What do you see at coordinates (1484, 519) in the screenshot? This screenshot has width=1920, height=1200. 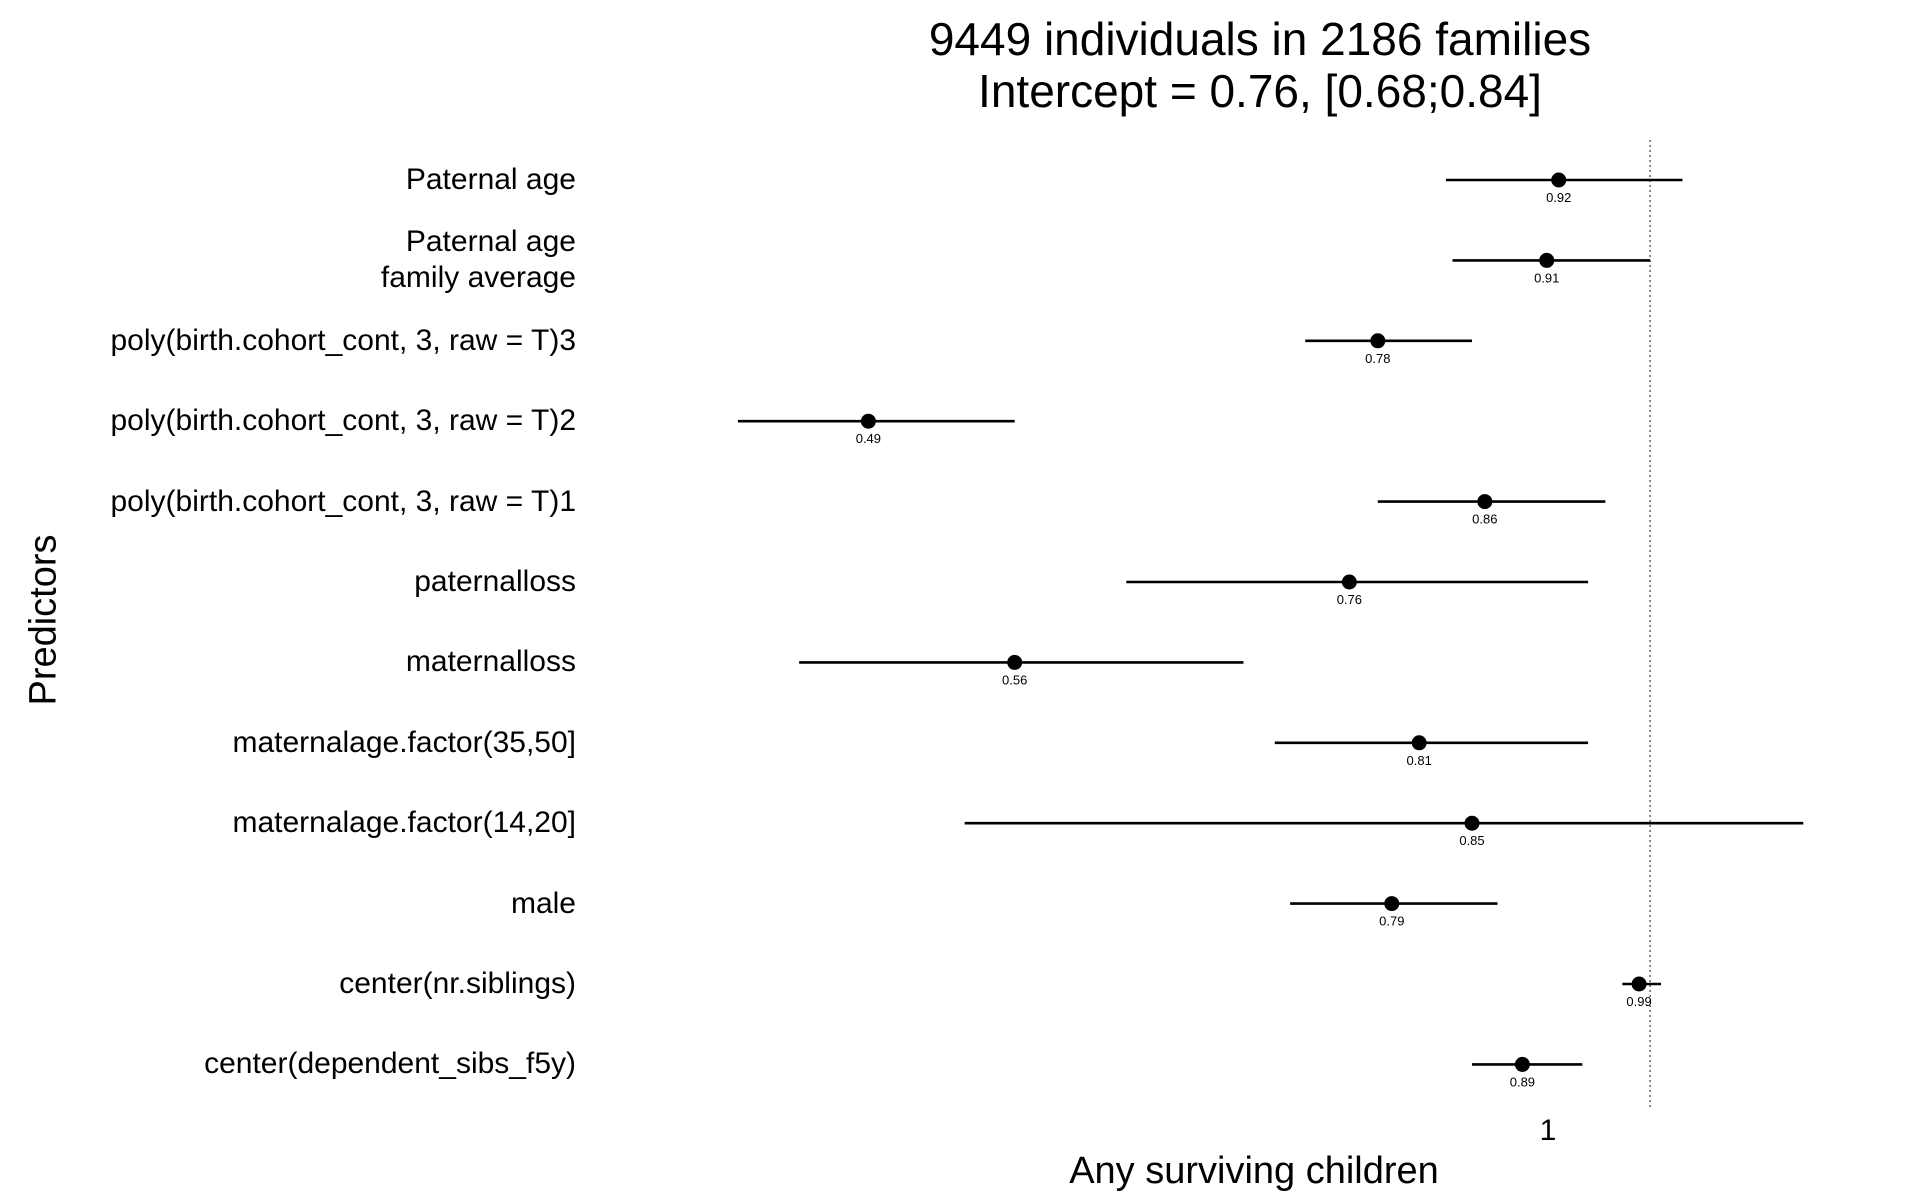 I see `value-label: 0.86` at bounding box center [1484, 519].